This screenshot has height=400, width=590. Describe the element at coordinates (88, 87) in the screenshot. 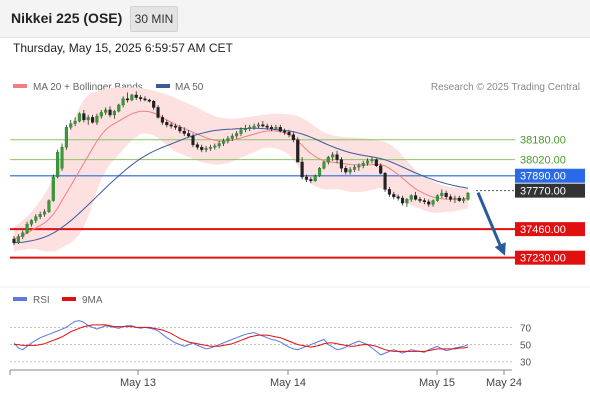

I see `ma20-legend-label: MA 20 + Bollinger Bands` at that location.